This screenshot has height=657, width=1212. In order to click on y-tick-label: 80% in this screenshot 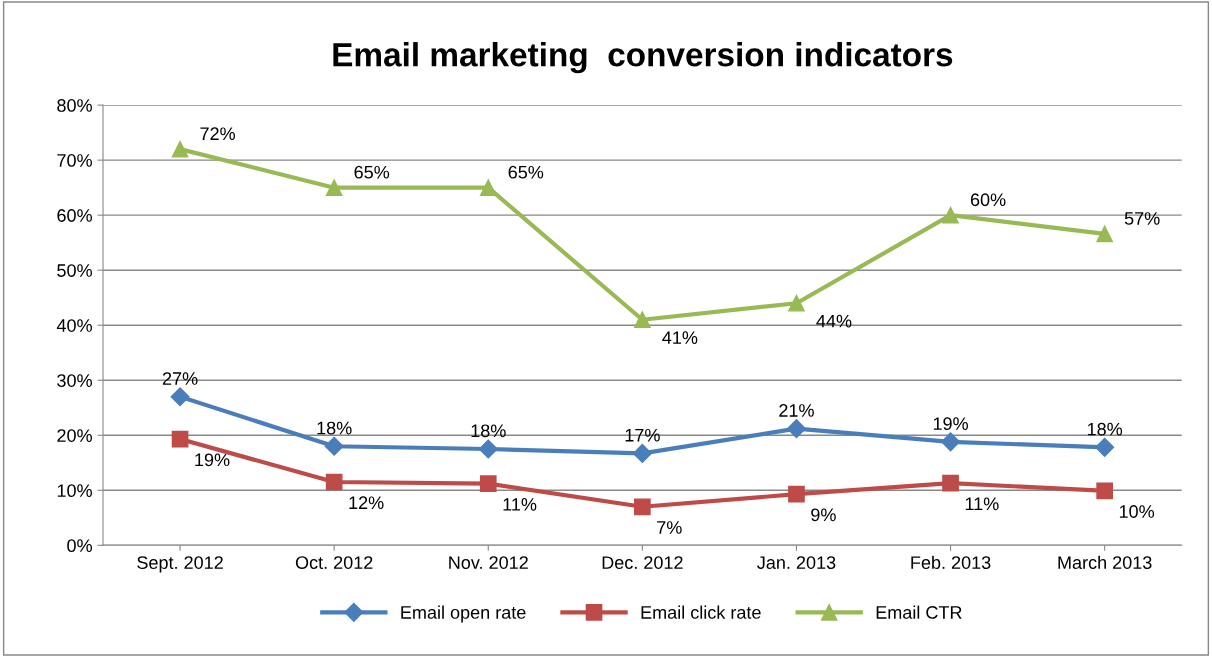, I will do `click(74, 105)`.